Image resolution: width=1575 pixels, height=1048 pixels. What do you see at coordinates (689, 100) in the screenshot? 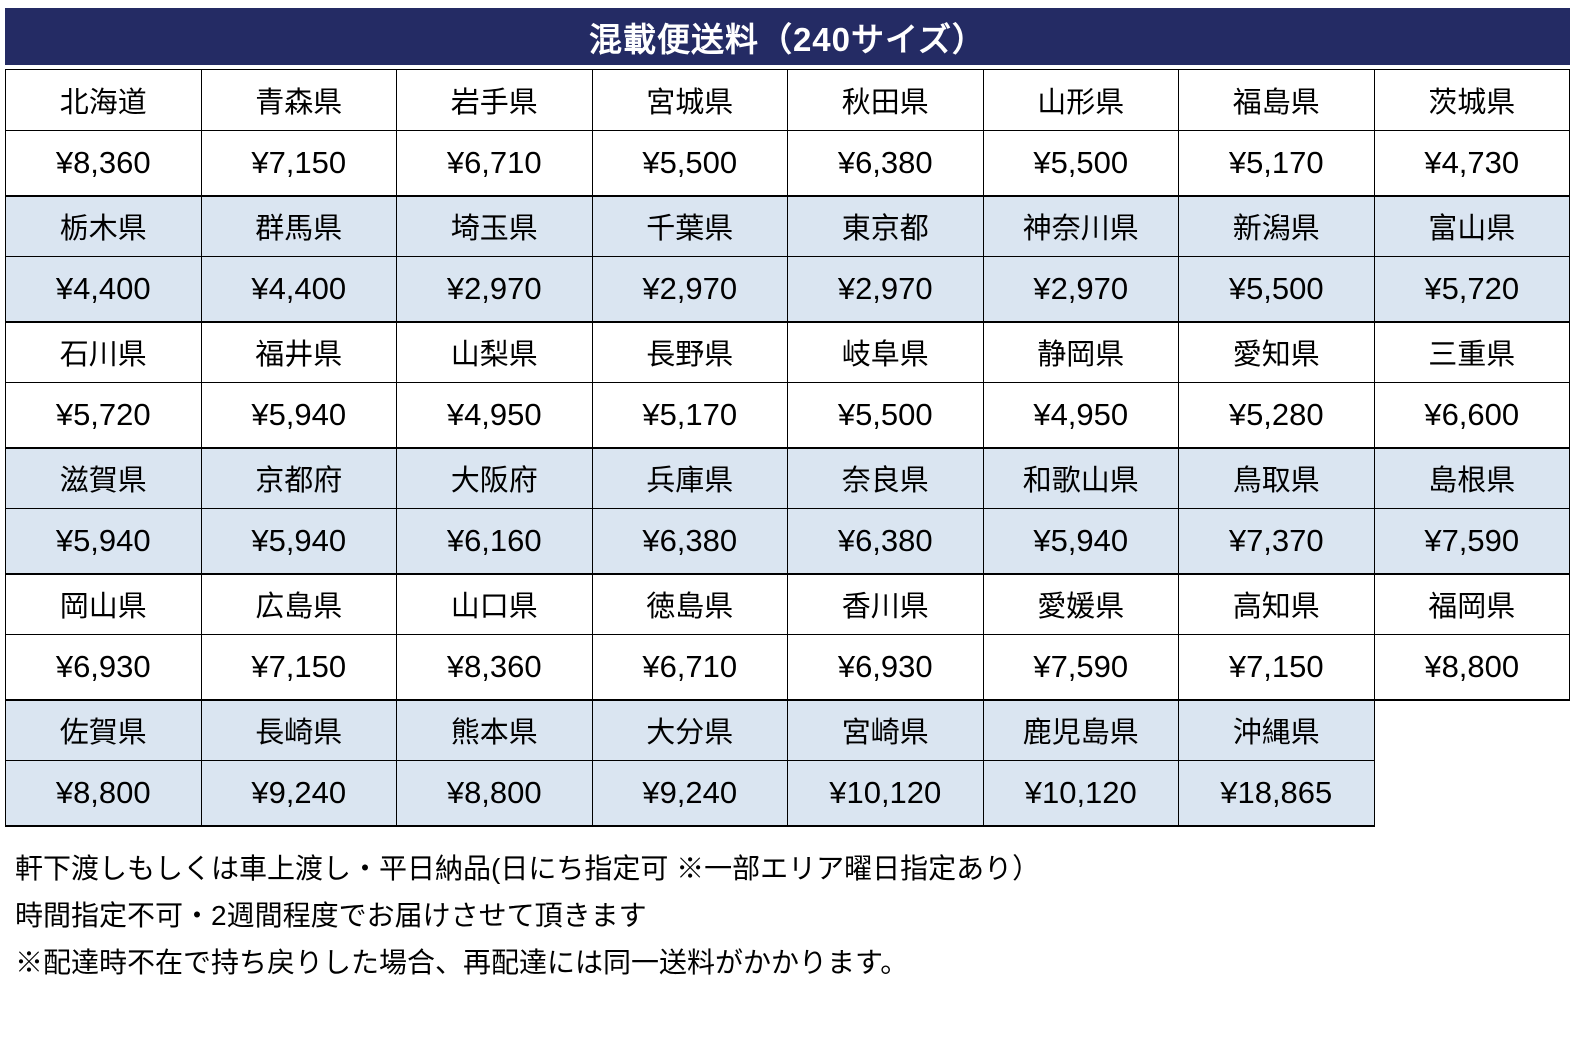
I see `prefecture-name-cell: 宮城県` at bounding box center [689, 100].